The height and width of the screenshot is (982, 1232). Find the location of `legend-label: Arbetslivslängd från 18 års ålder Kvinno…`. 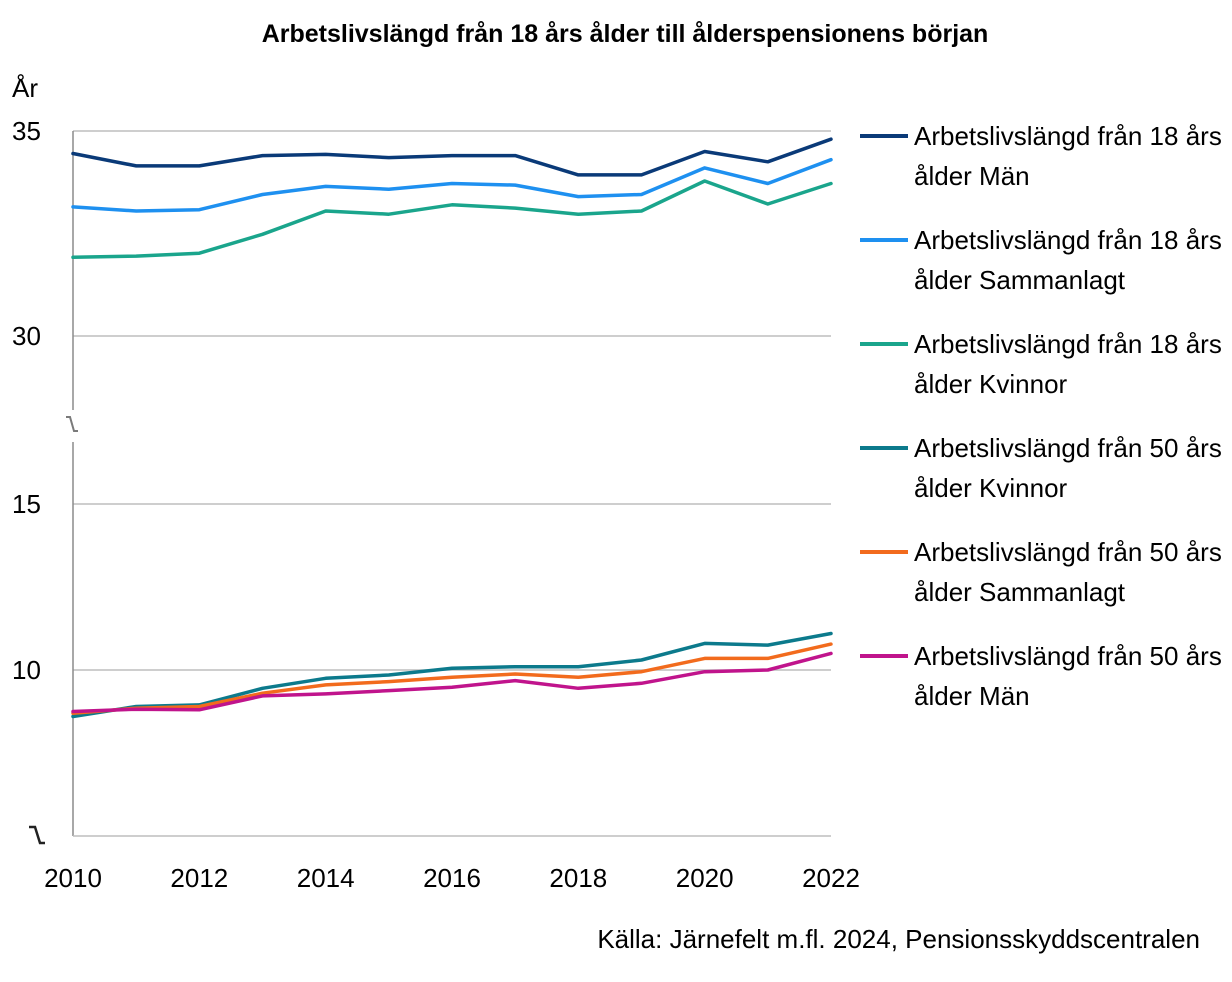

legend-label: Arbetslivslängd från 18 års ålder Kvinno… is located at coordinates (1068, 364).